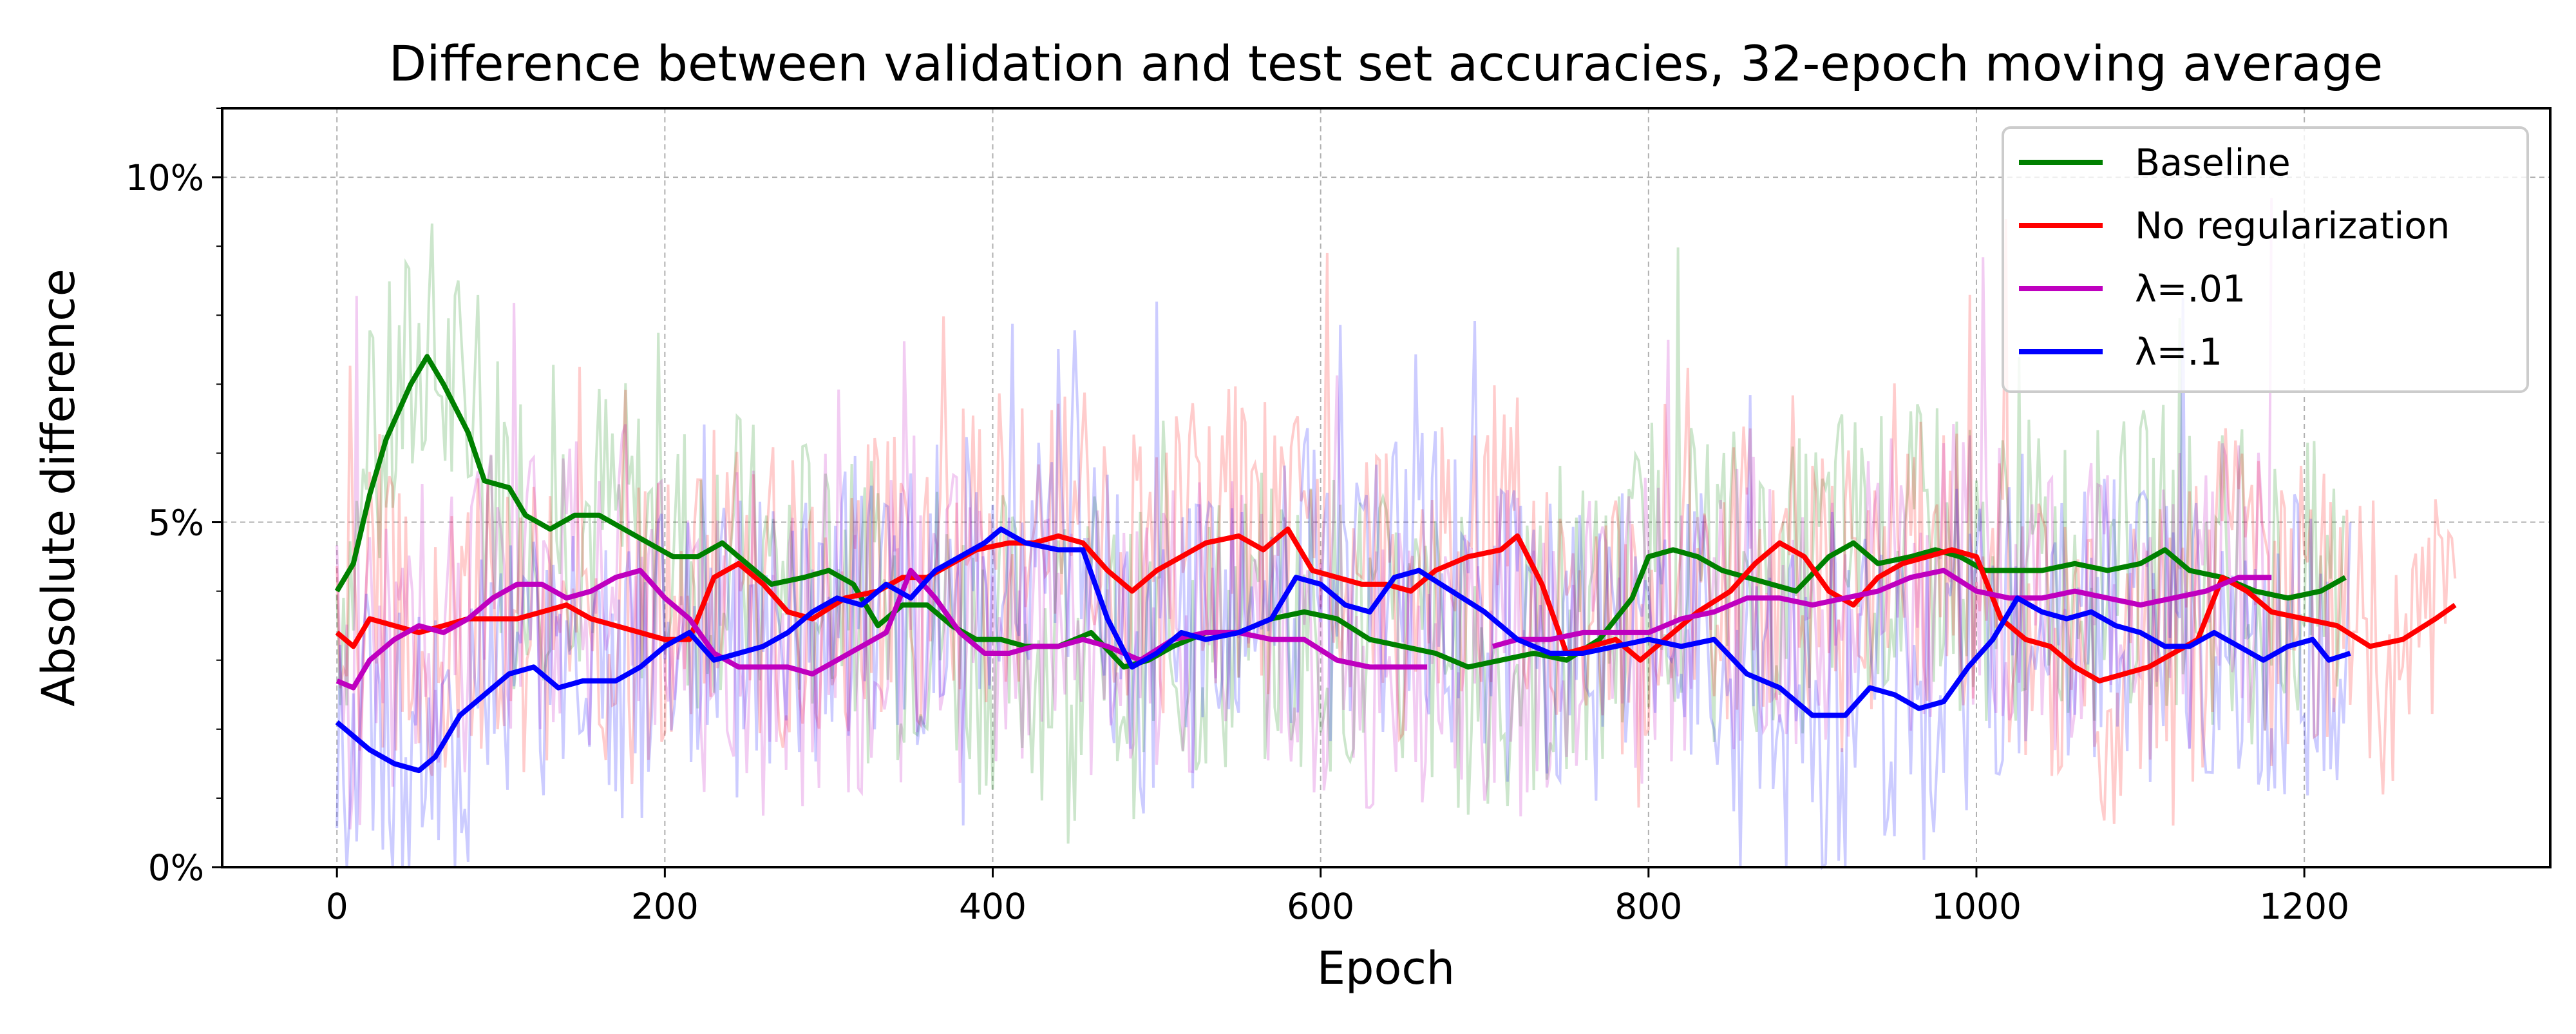 The image size is (2576, 1034). Describe the element at coordinates (2213, 163) in the screenshot. I see `legend-label: Baseline` at that location.